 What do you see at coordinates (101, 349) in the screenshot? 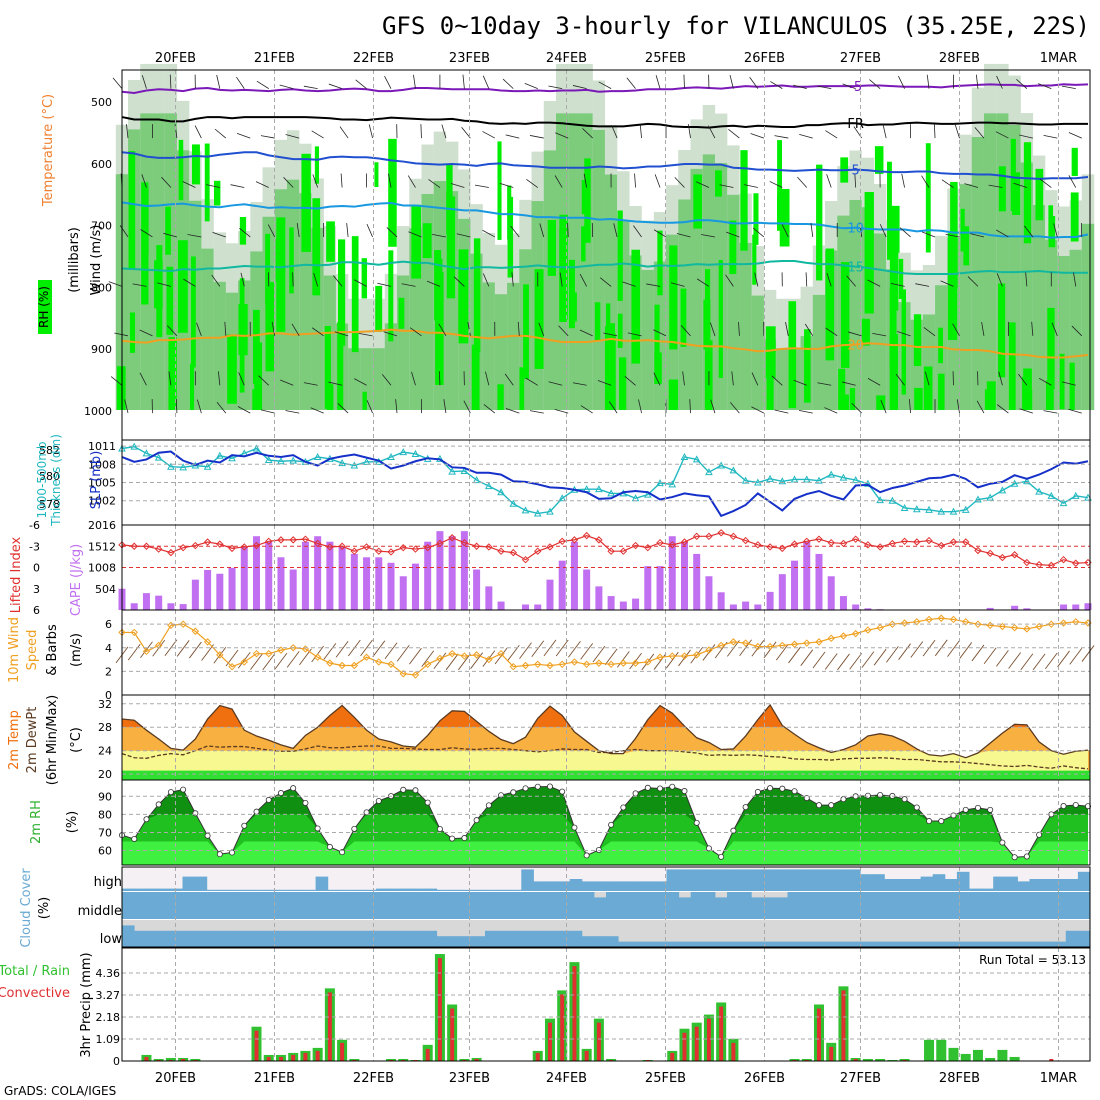
I see `pressure-tick: 900` at bounding box center [101, 349].